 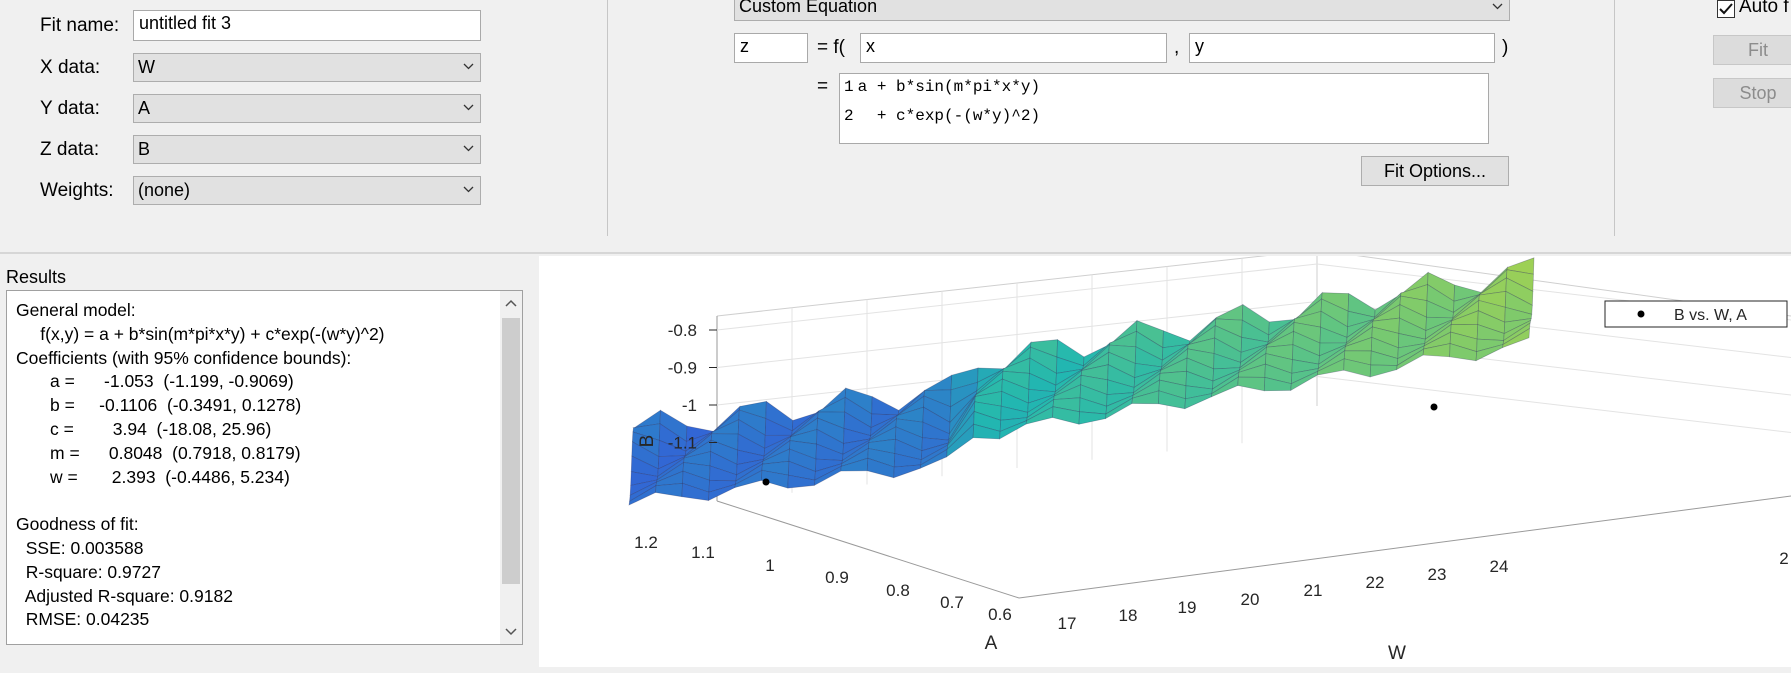 What do you see at coordinates (146, 67) in the screenshot?
I see `x-data-value: W` at bounding box center [146, 67].